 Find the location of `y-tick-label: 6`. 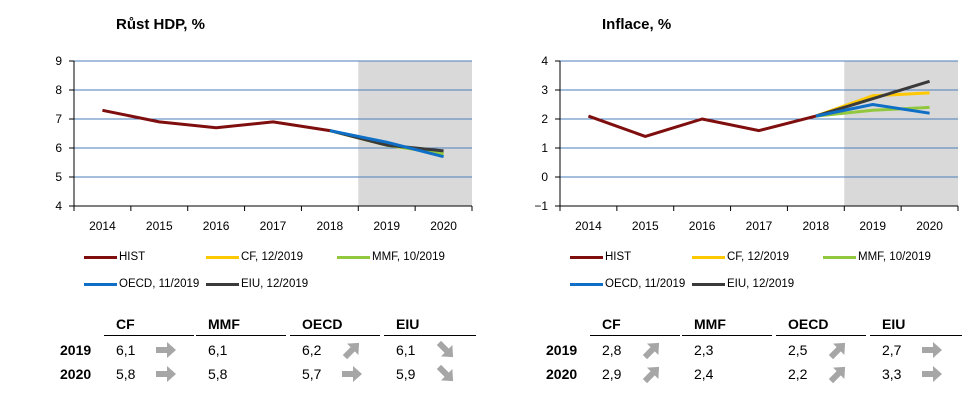

y-tick-label: 6 is located at coordinates (58, 148).